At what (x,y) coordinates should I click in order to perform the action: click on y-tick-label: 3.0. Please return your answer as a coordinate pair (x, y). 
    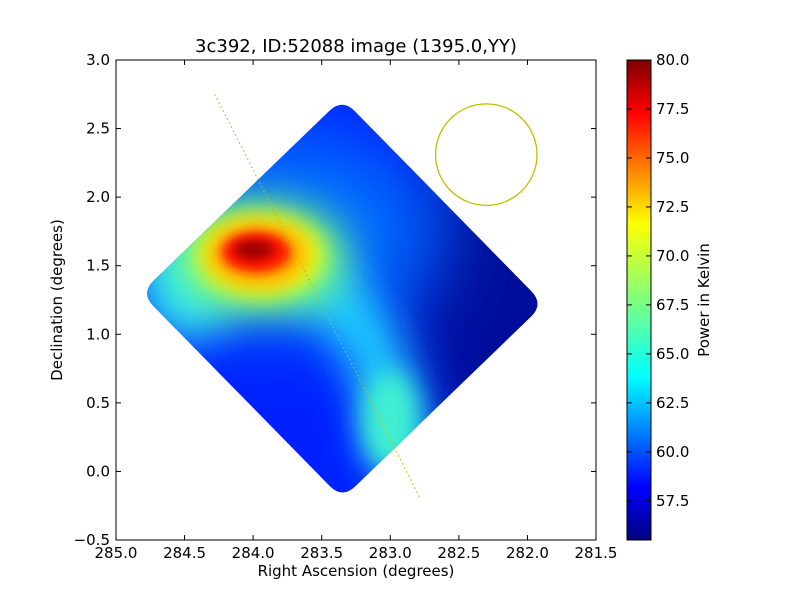
    Looking at the image, I should click on (98, 60).